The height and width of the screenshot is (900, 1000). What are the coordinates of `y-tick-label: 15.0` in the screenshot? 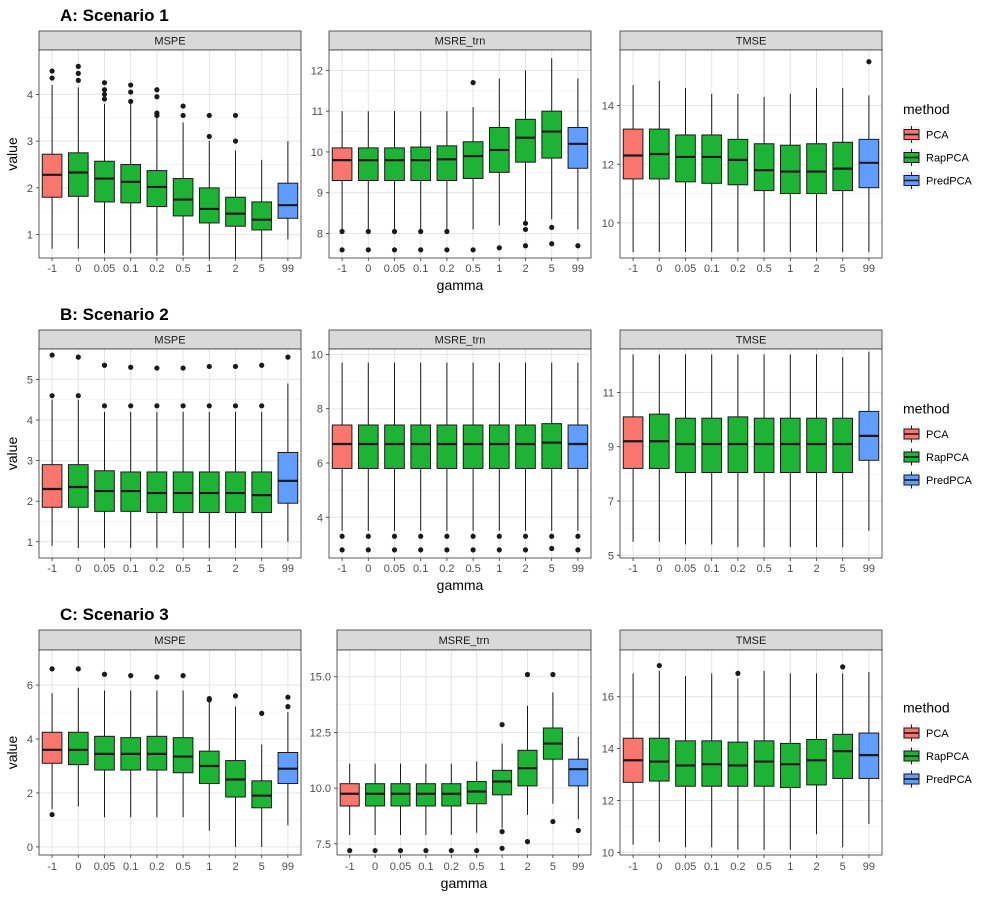 It's located at (320, 678).